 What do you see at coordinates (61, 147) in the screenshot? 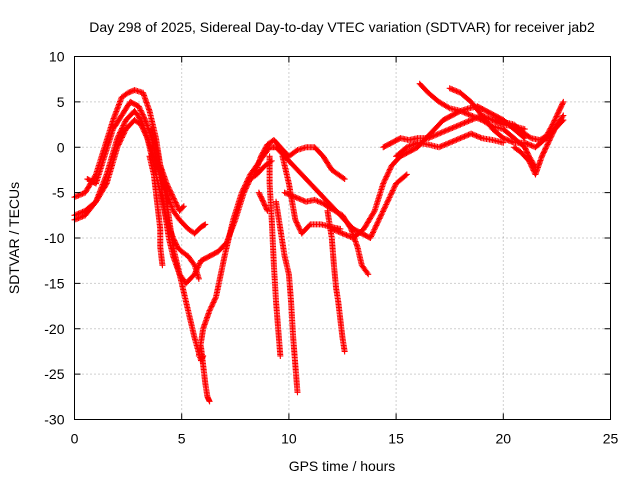
I see `y-tick-label: 0` at bounding box center [61, 147].